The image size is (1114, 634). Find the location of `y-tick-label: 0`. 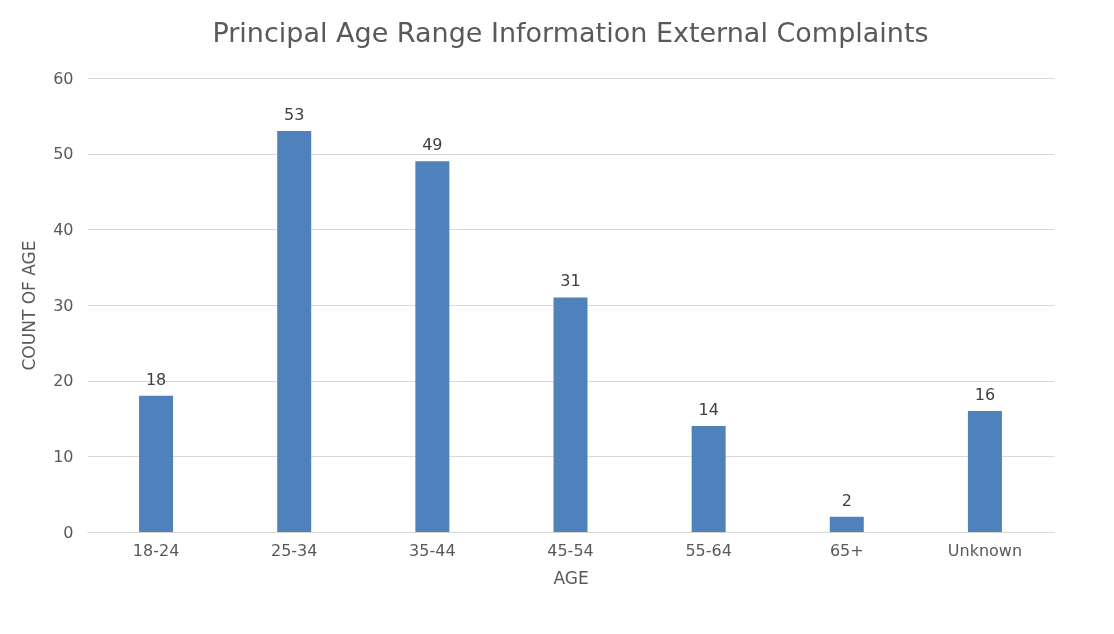

y-tick-label: 0 is located at coordinates (68, 532).